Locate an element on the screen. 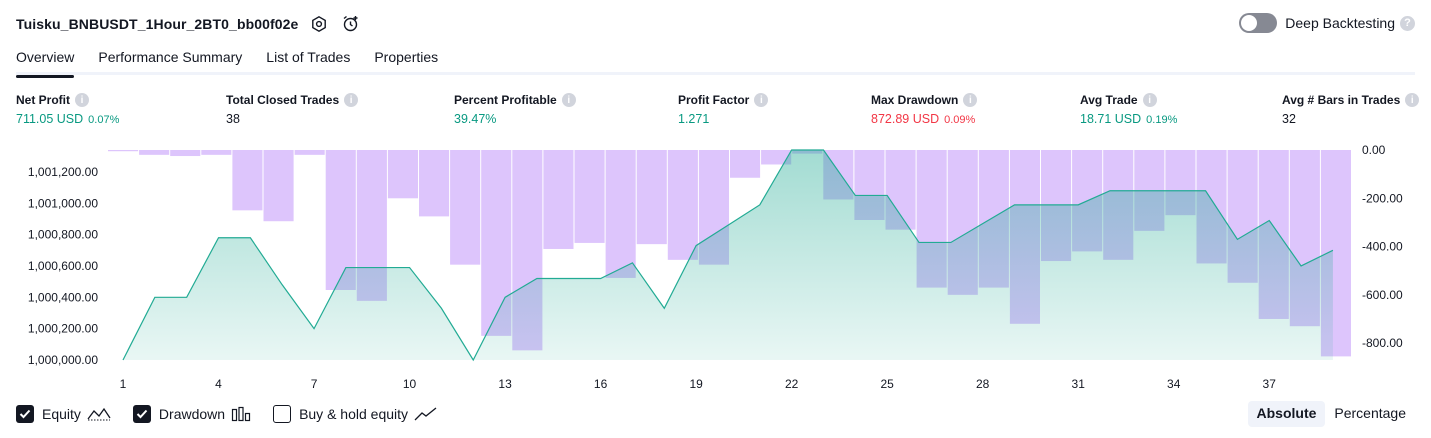 This screenshot has height=438, width=1431. left-axis-tick-label: 1,001,000.00 is located at coordinates (63, 203).